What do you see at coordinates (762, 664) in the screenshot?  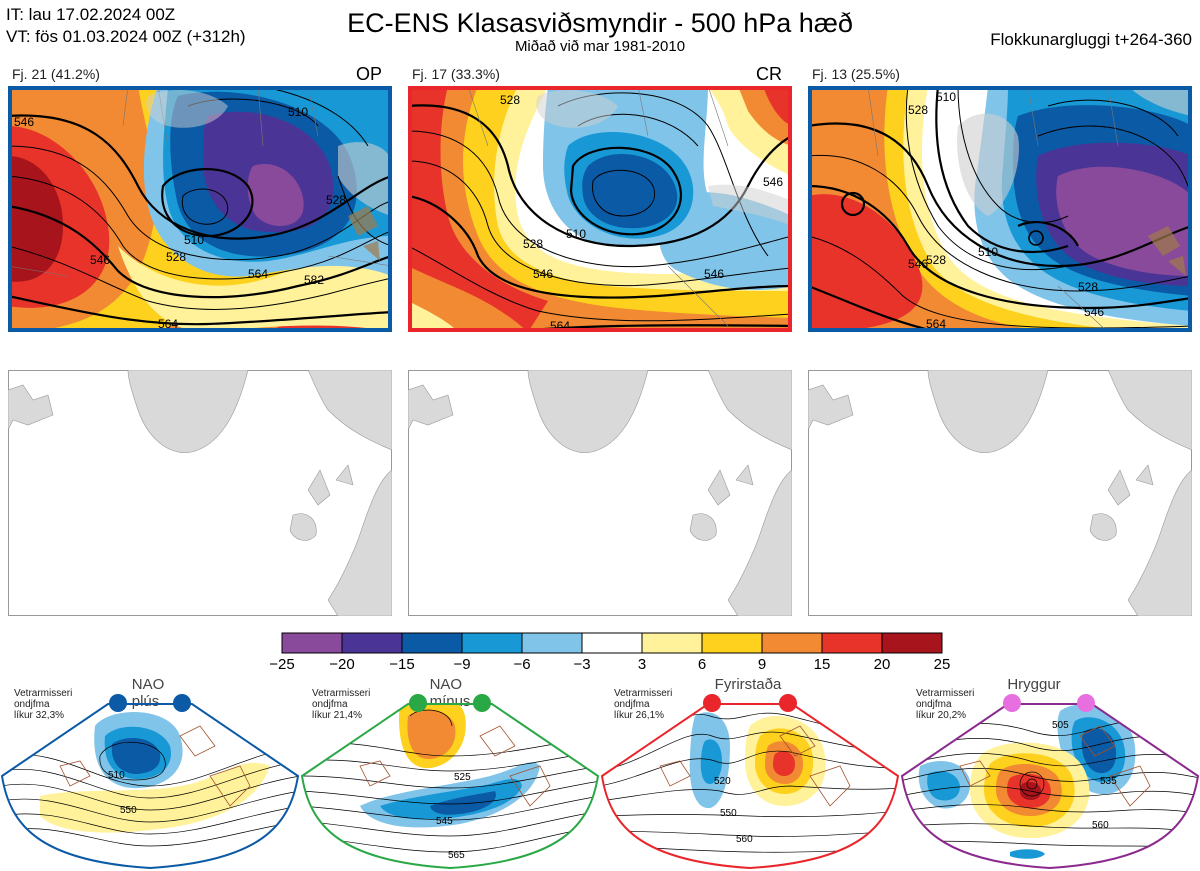 I see `colorbar-tick-label: 9` at bounding box center [762, 664].